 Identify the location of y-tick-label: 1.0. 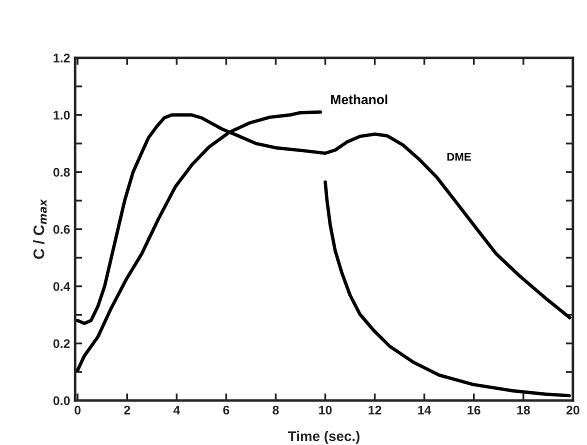
(62, 115).